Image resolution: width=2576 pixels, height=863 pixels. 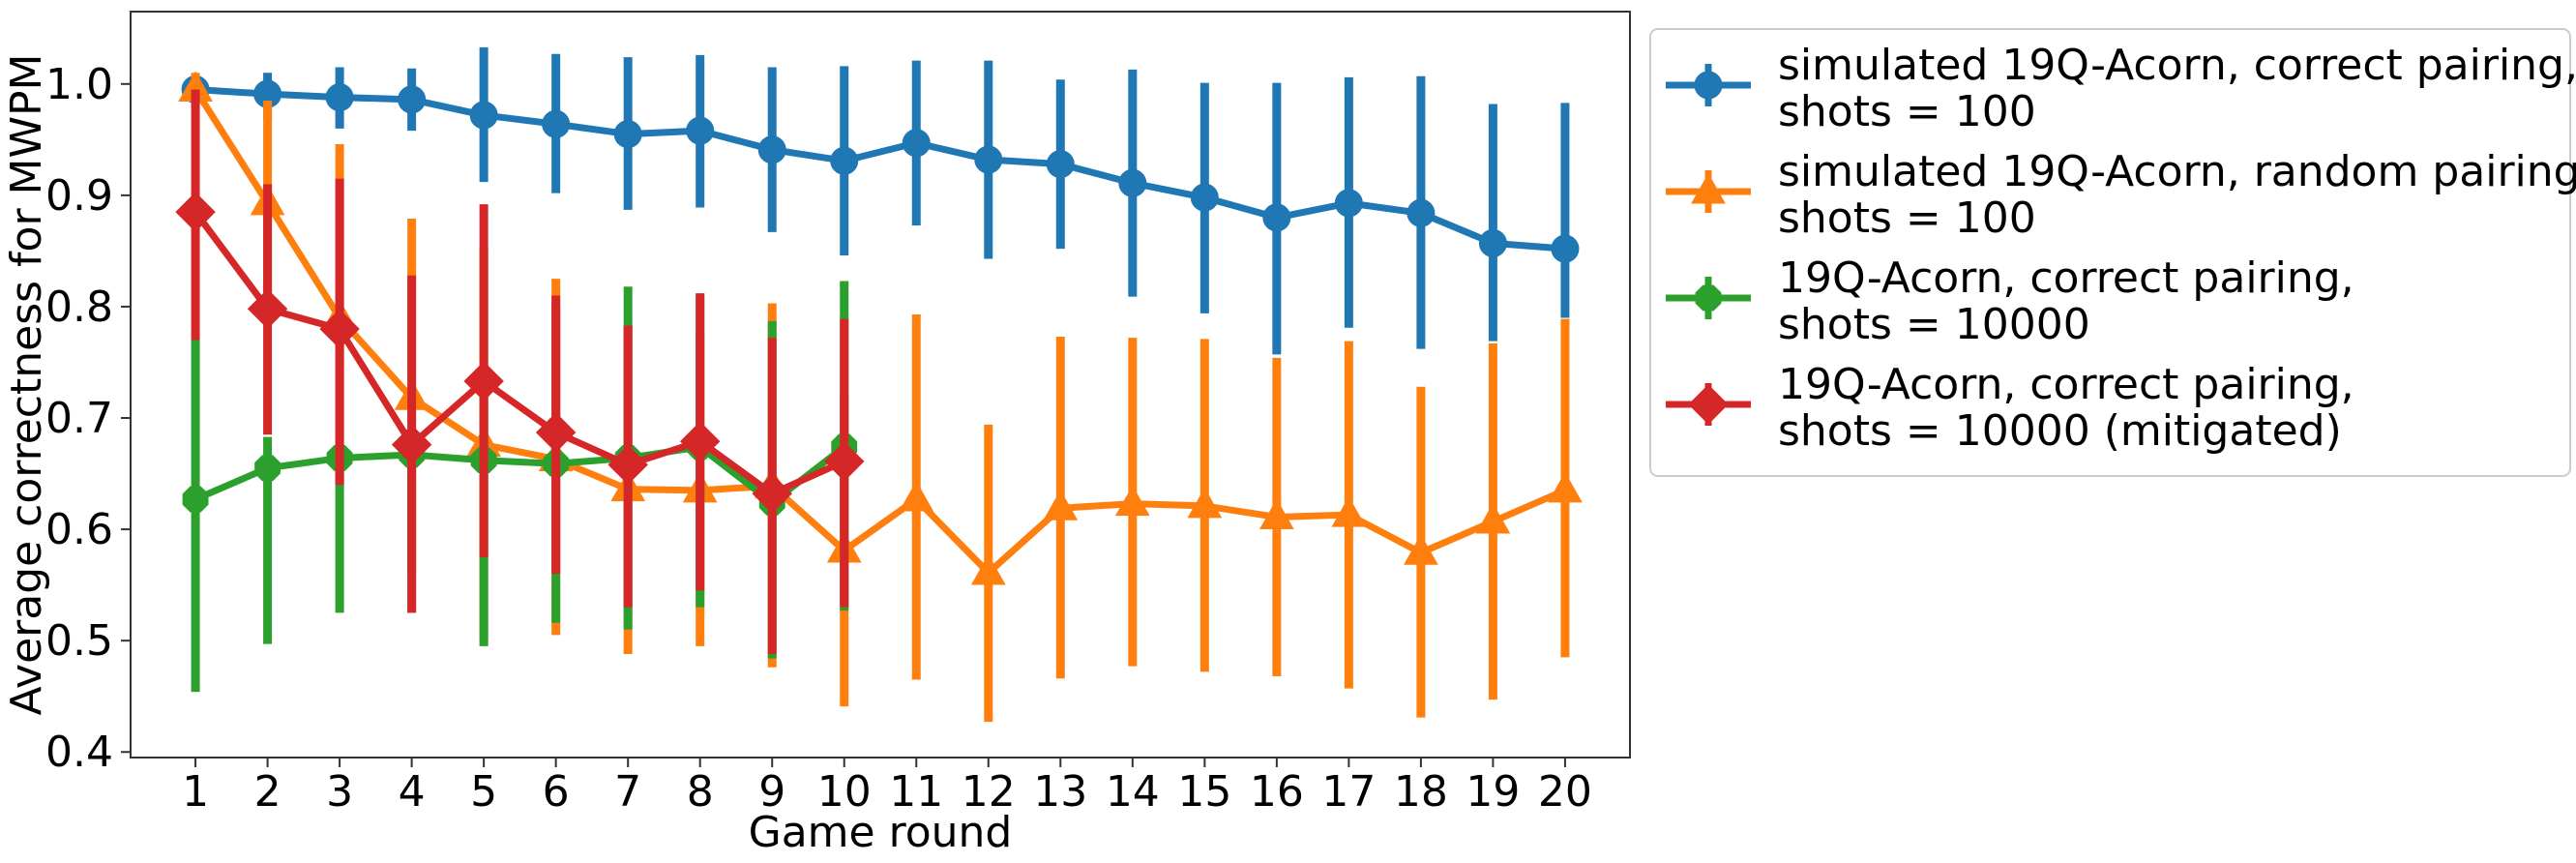 What do you see at coordinates (79, 307) in the screenshot?
I see `y-tick-label-4: 0.8` at bounding box center [79, 307].